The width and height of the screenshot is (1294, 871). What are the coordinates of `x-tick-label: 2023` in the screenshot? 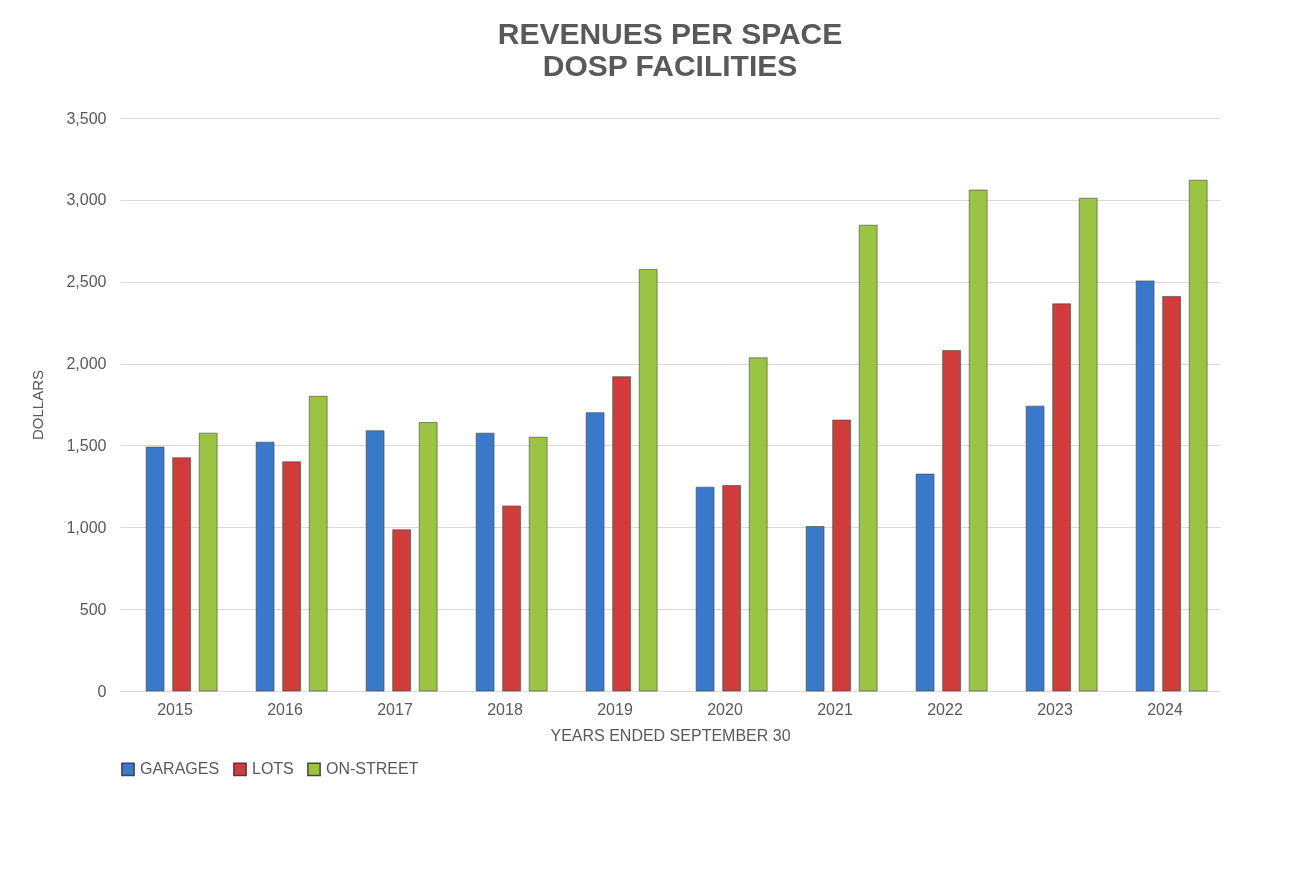 It's located at (1055, 709).